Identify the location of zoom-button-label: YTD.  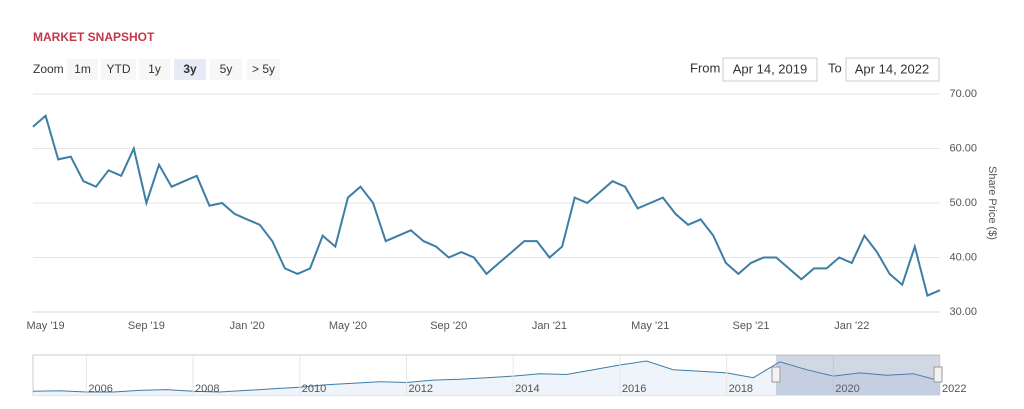
(119, 69).